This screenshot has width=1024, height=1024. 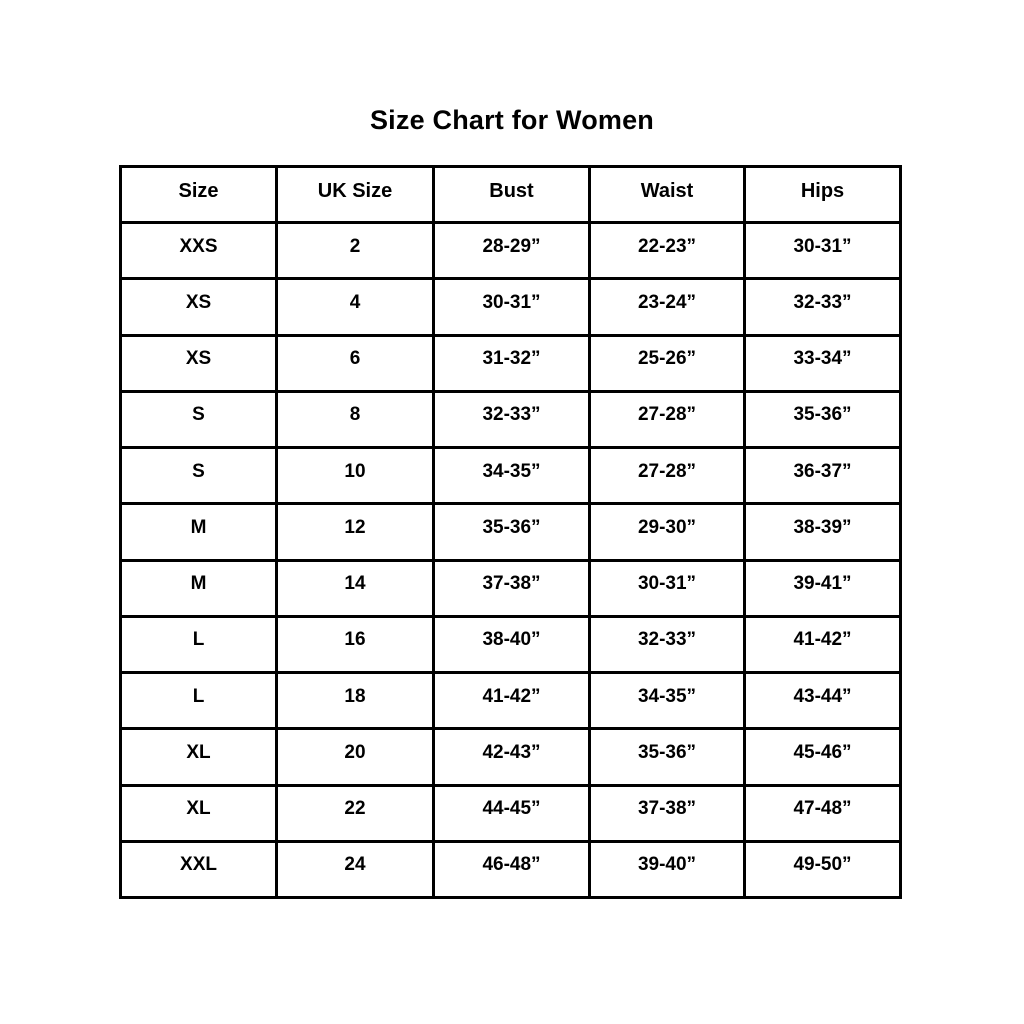 I want to click on table-row: XL 22 44-45” 37-38” 47-48”, so click(x=510, y=813).